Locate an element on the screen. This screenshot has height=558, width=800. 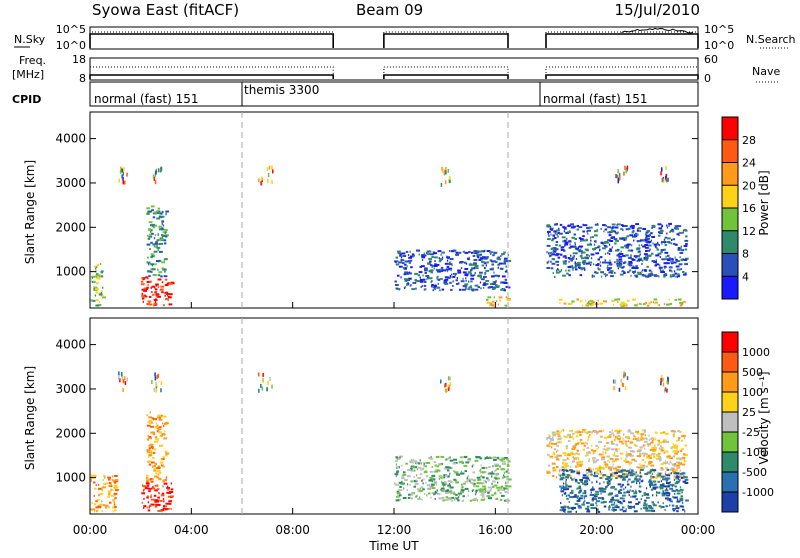
time-tick-label-1: 04:00 is located at coordinates (191, 530).